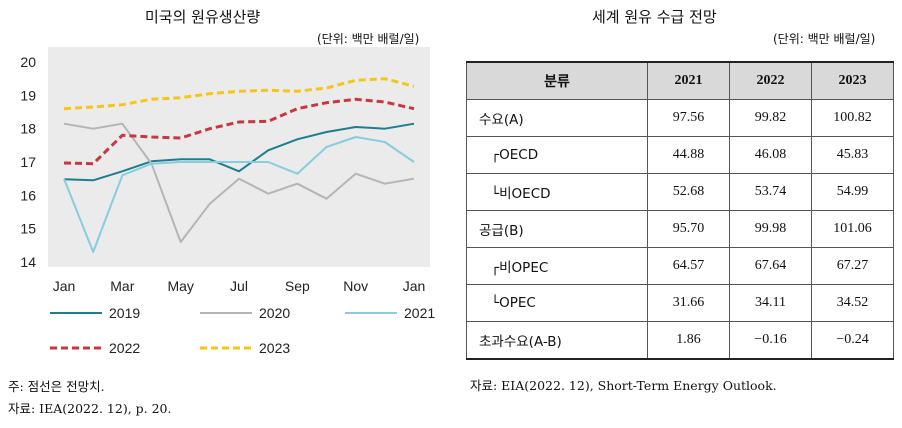 This screenshot has height=428, width=902. I want to click on row-label: └OPEC, so click(557, 303).